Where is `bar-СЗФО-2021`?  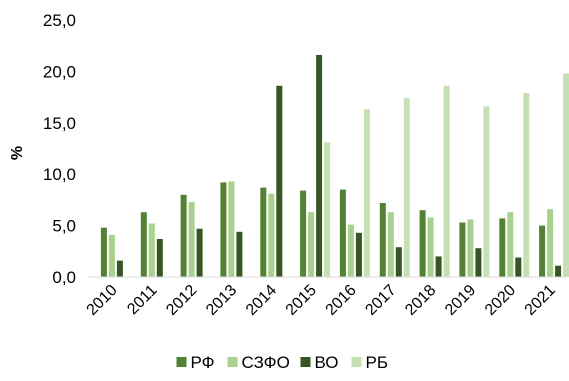 bar-СЗФО-2021 is located at coordinates (550, 243).